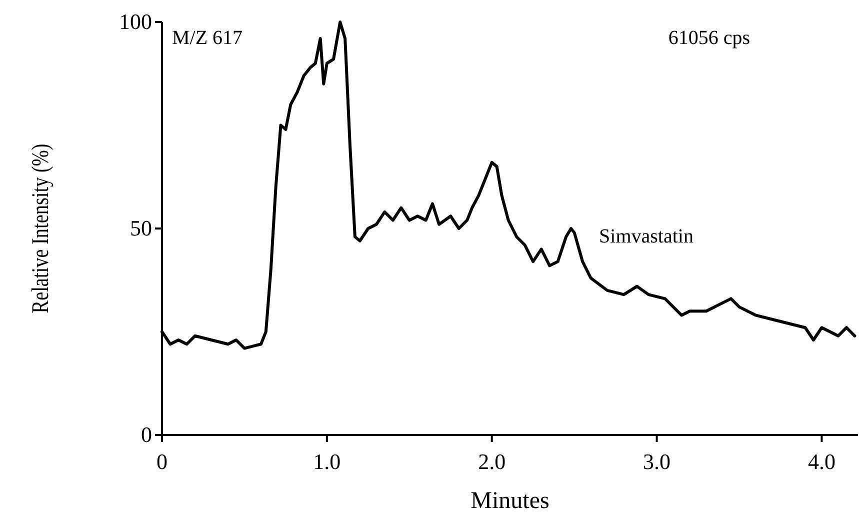 The image size is (859, 519). Describe the element at coordinates (657, 461) in the screenshot. I see `x-tick-label: 3.0` at that location.